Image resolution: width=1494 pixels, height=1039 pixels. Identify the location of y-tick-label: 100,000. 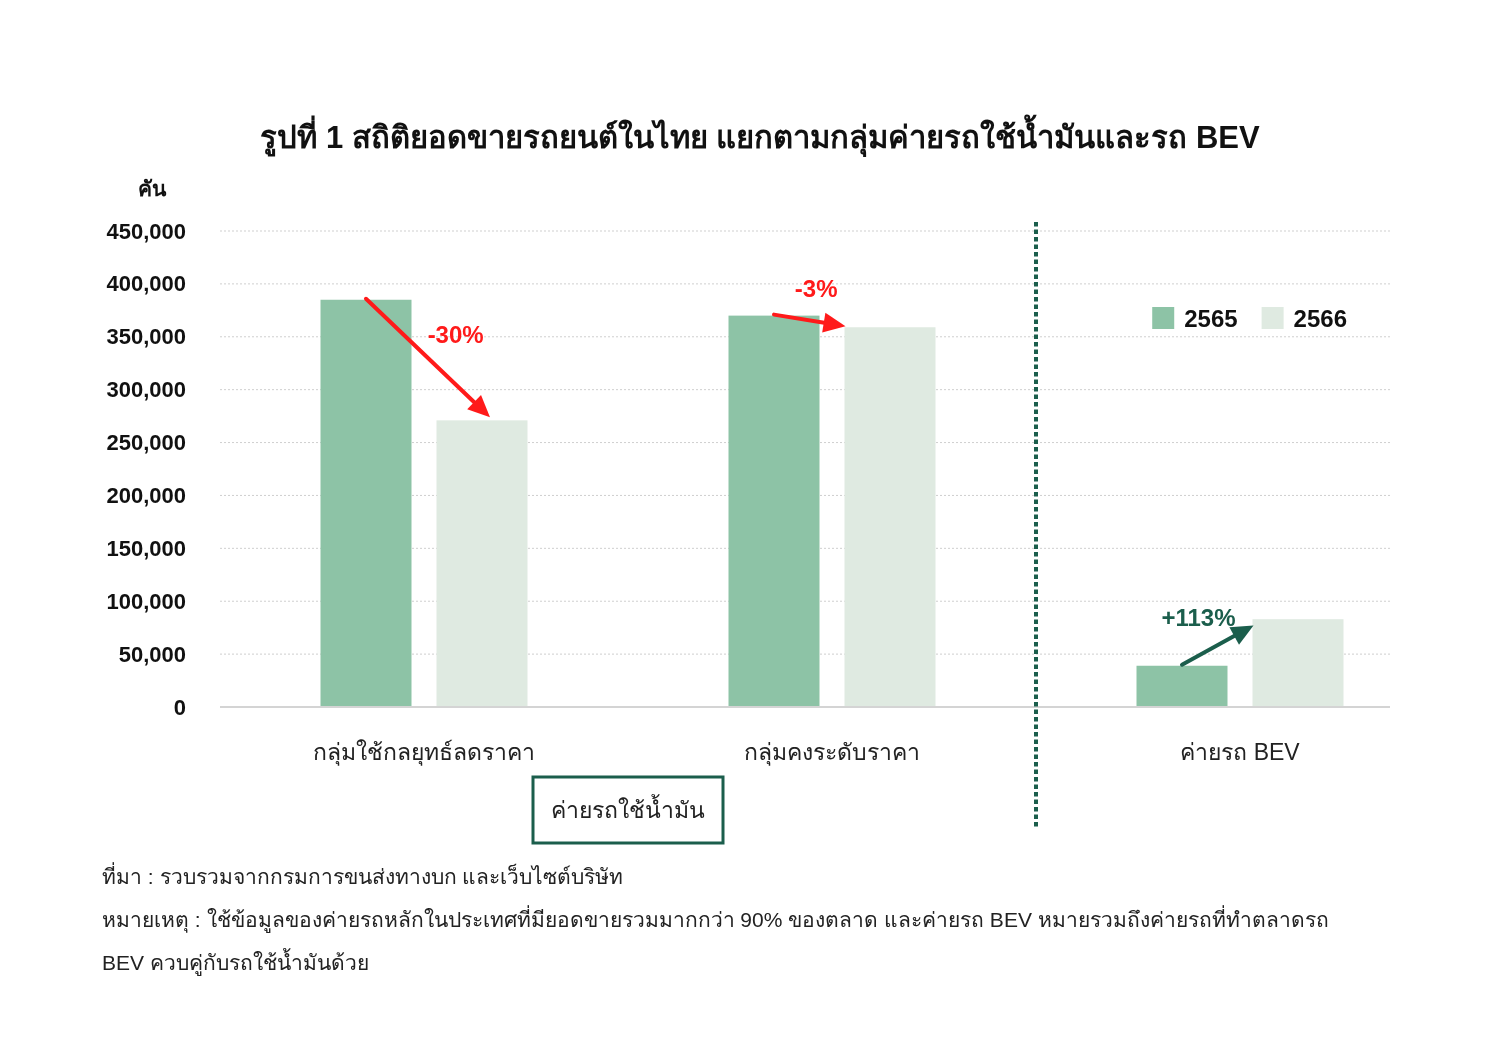
(146, 601).